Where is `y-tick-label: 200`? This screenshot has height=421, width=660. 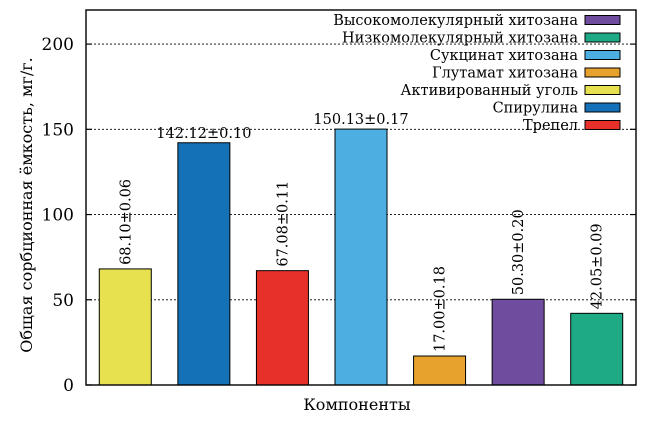
y-tick-label: 200 is located at coordinates (58, 45).